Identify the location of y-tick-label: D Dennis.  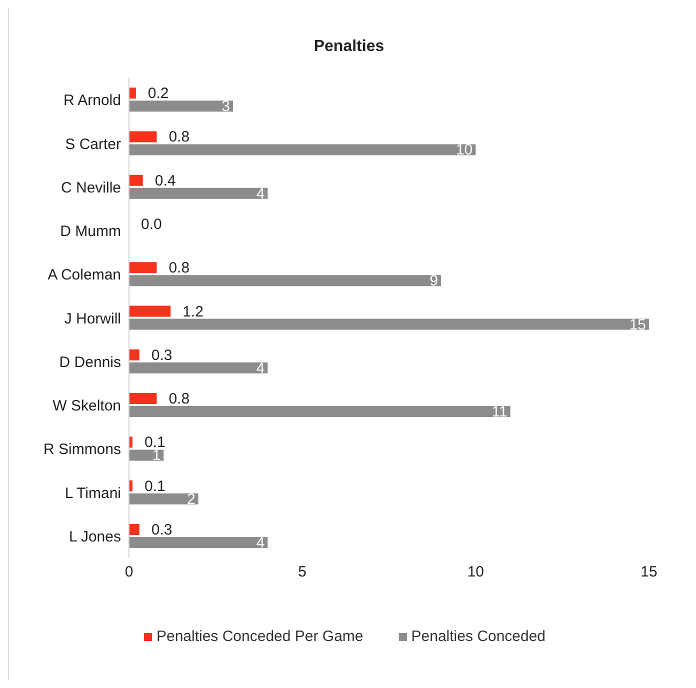
(90, 362).